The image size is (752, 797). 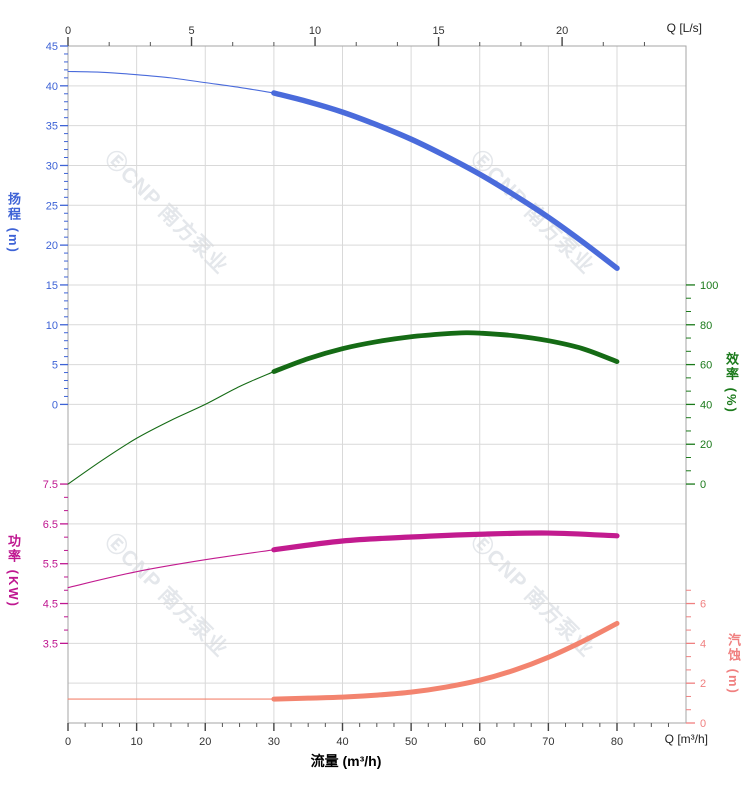 What do you see at coordinates (68, 742) in the screenshot?
I see `bottom-tick-label: 0` at bounding box center [68, 742].